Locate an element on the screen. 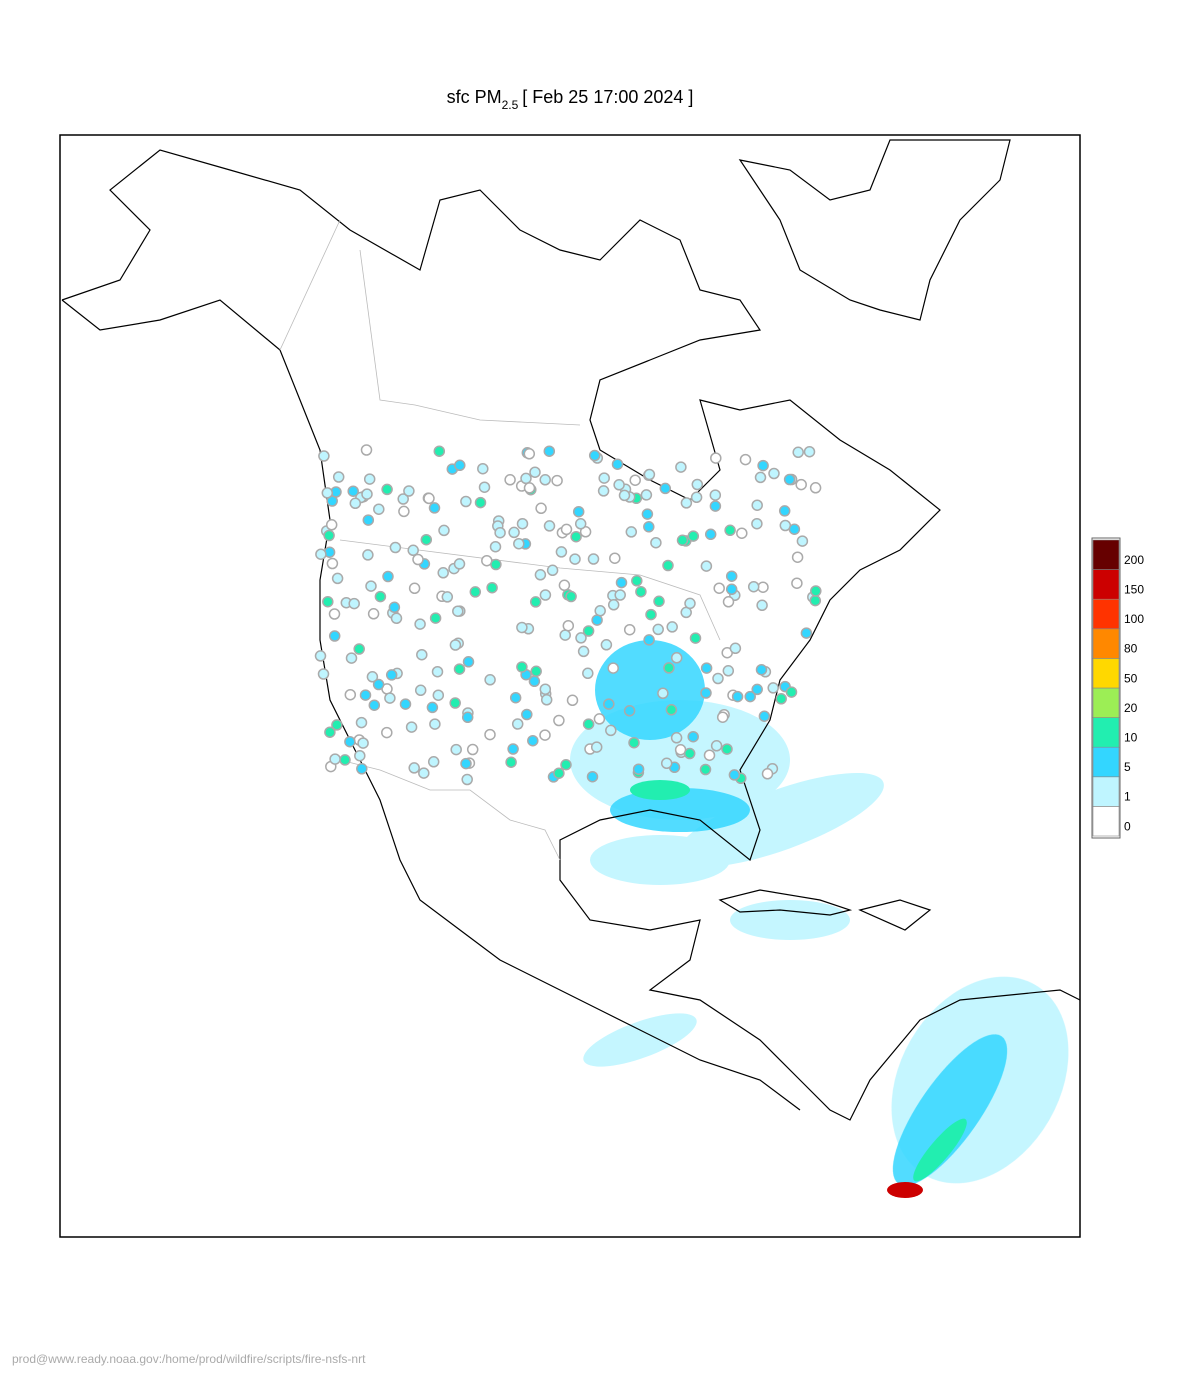 The width and height of the screenshot is (1199, 1376). colorbar: 0 1 5 10 20 50 80 100 150 200 is located at coordinates (1117, 688).